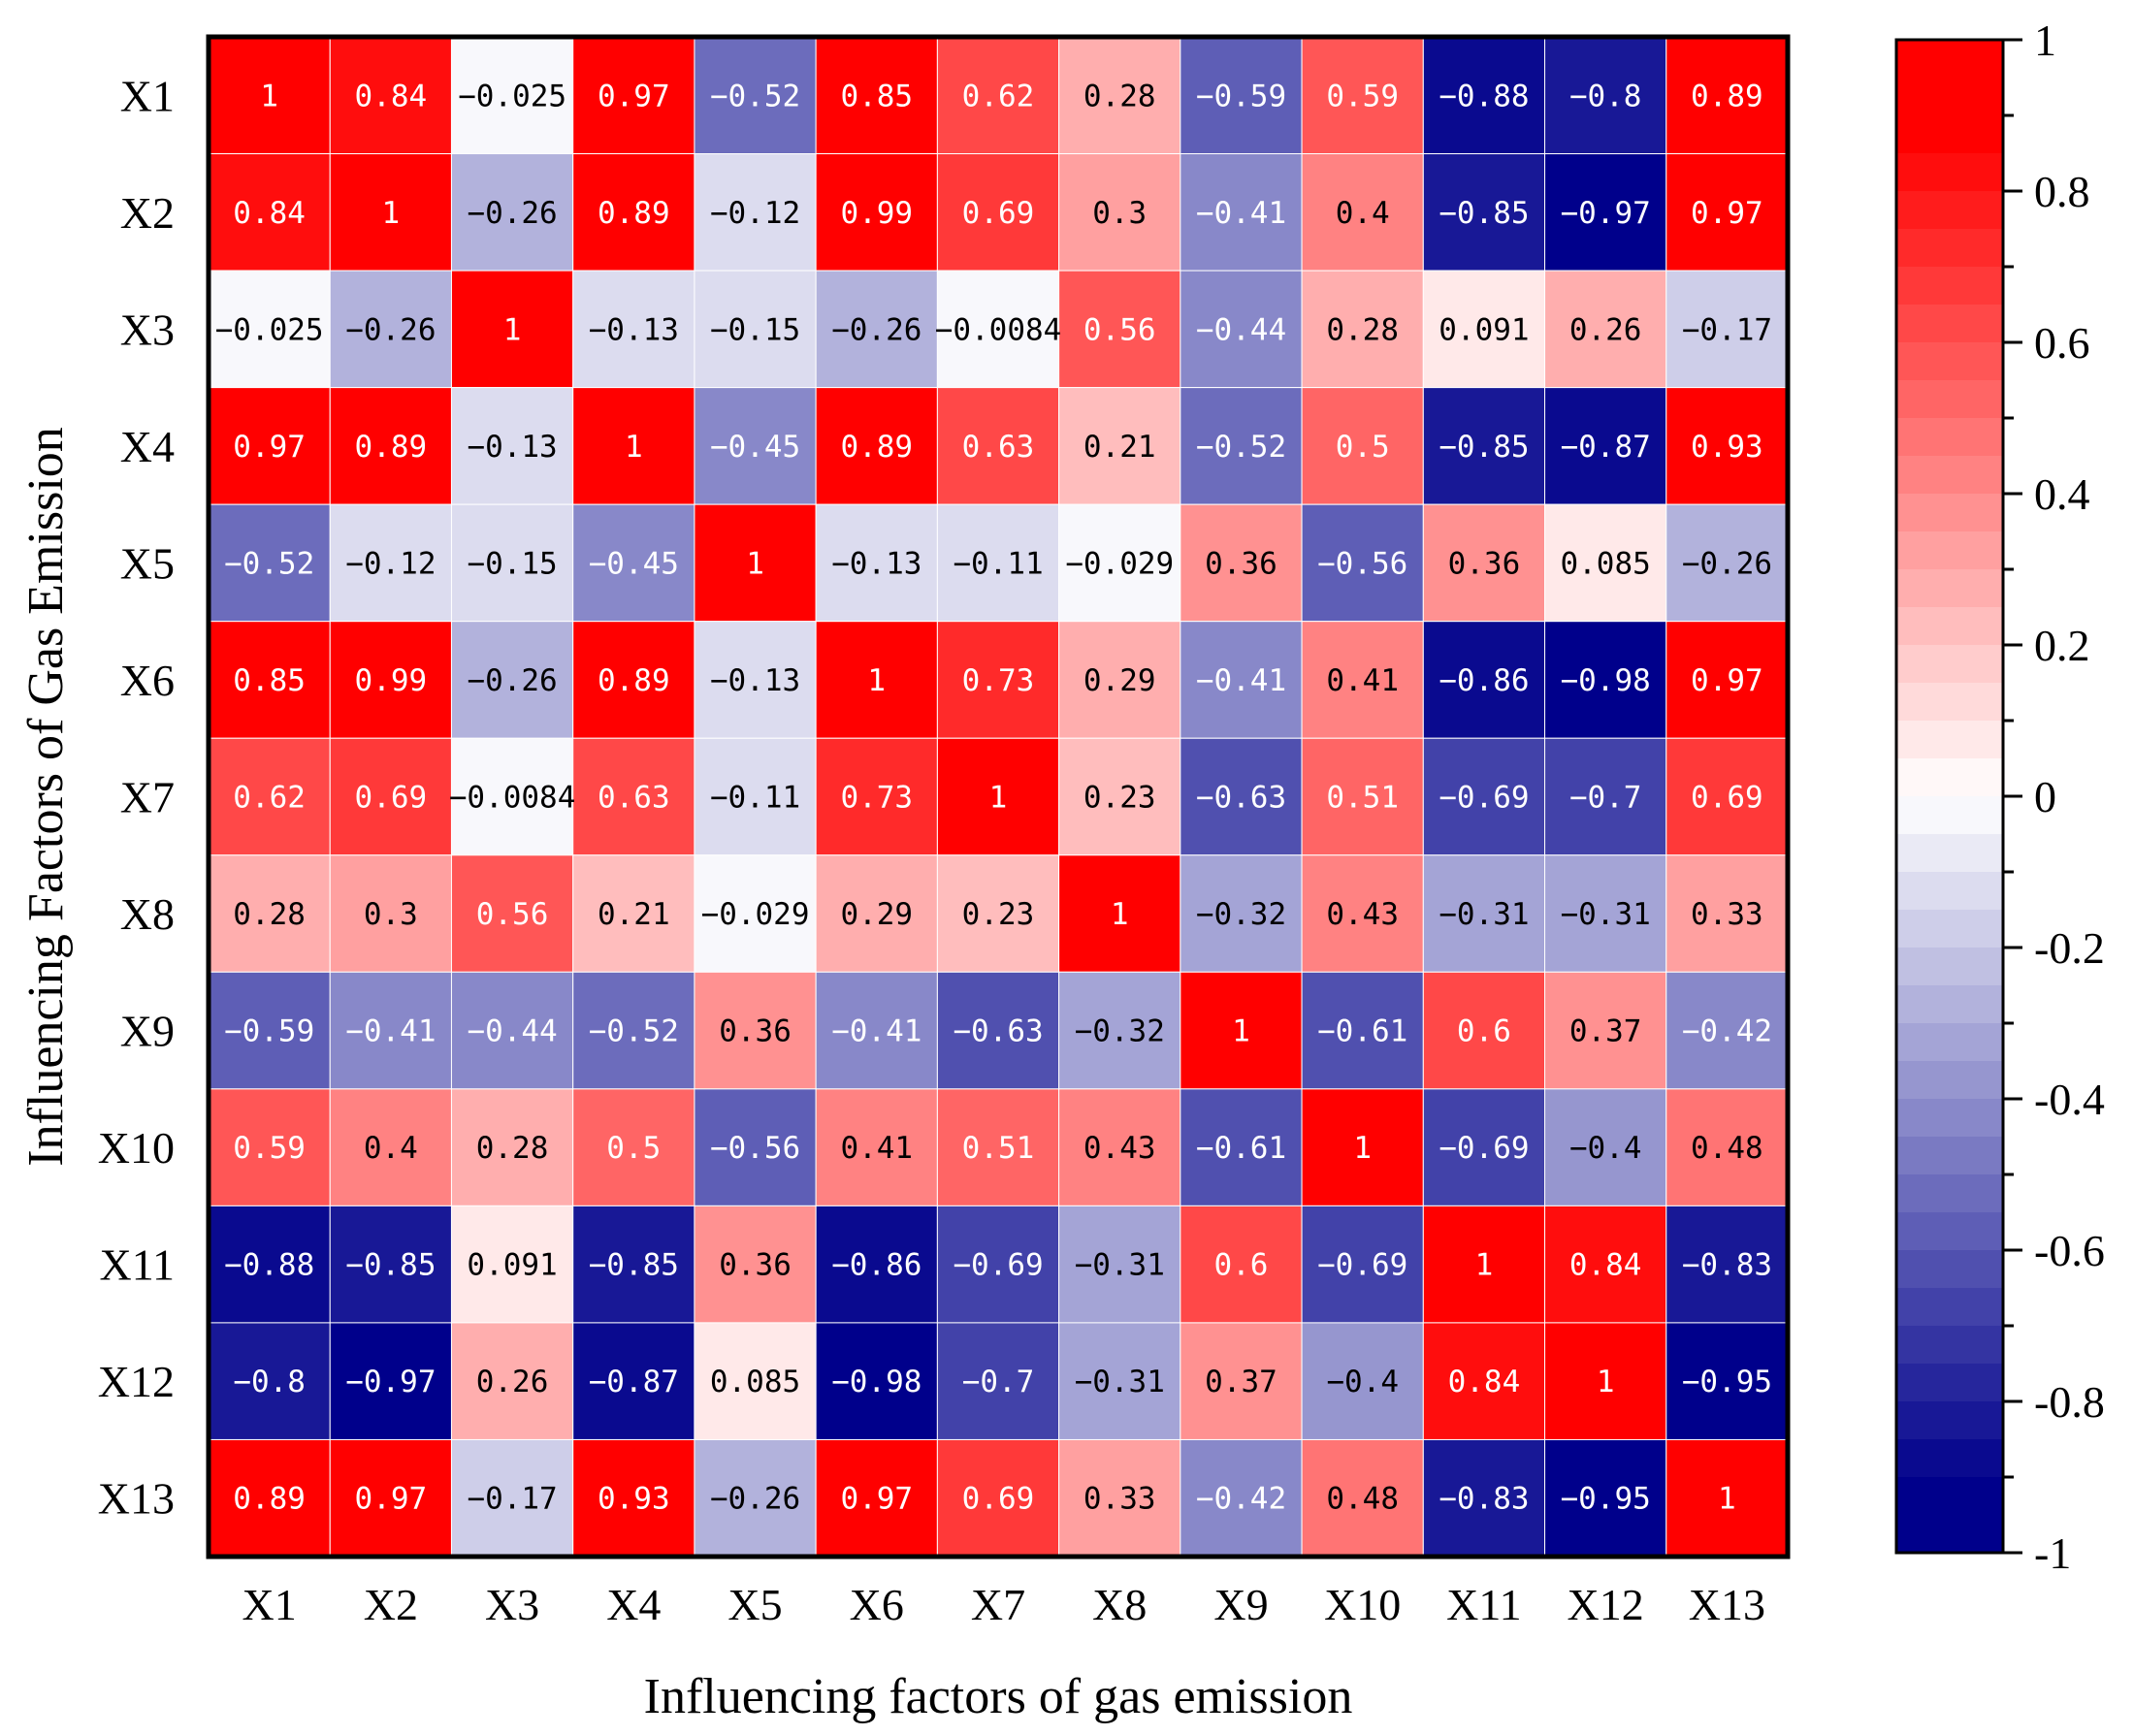 The height and width of the screenshot is (1736, 2134). I want to click on x-tick-label: X10, so click(1362, 1604).